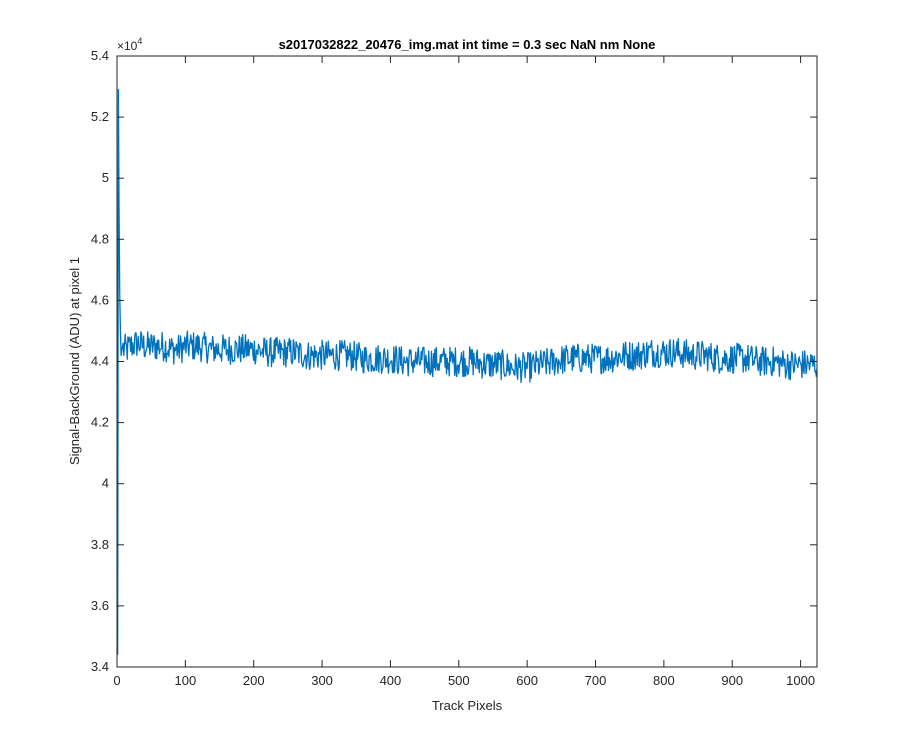 The image size is (900, 750). I want to click on x-tick-label: 100, so click(186, 680).